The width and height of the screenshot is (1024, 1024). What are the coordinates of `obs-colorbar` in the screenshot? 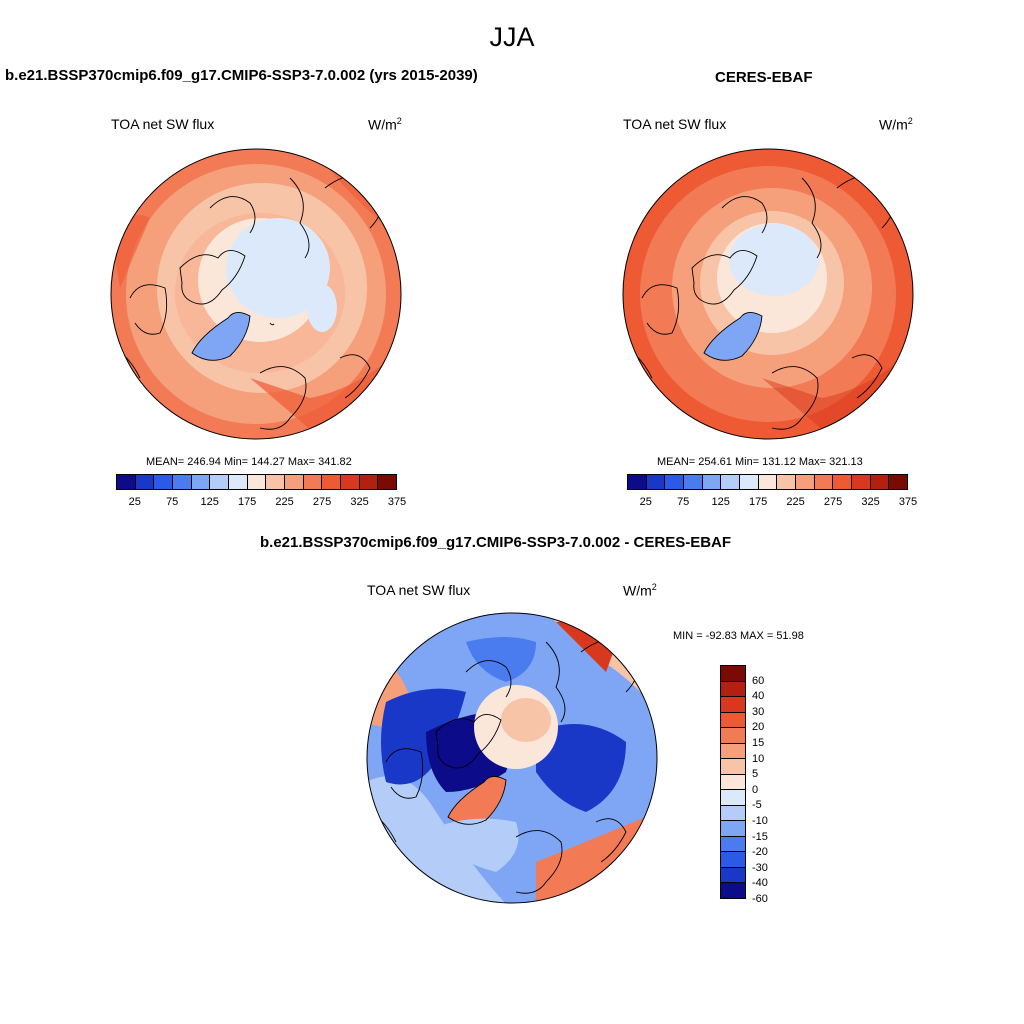 It's located at (767, 482).